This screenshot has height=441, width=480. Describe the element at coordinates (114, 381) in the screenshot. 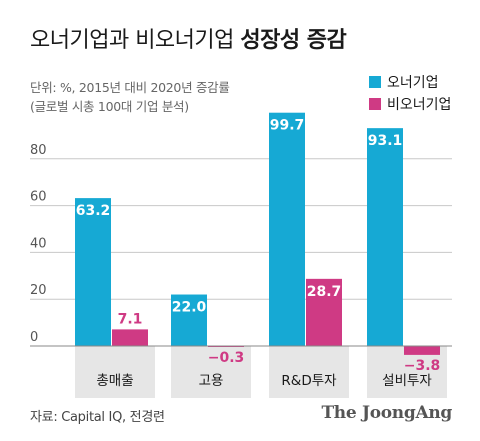

I see `category-label-0: 총매출` at that location.